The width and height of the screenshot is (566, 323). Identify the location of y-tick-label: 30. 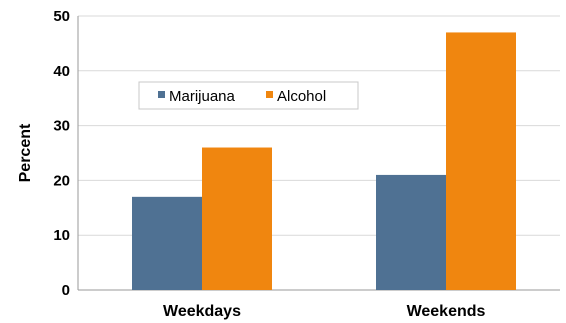
(61, 126).